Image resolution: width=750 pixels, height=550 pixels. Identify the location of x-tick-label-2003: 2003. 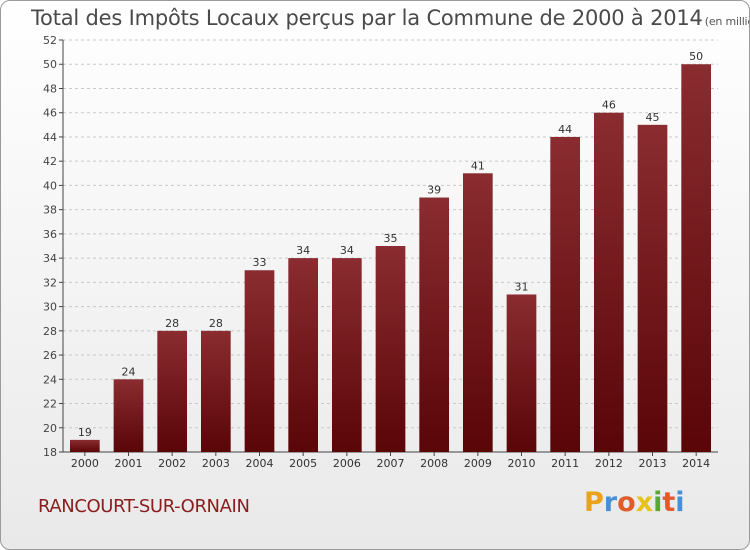
(216, 463).